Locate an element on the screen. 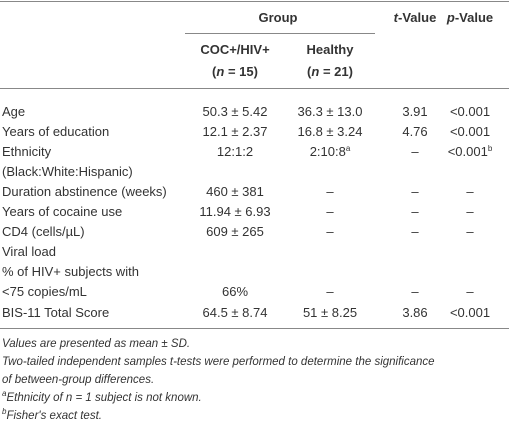  header-text: COC+/HIV+ is located at coordinates (235, 49).